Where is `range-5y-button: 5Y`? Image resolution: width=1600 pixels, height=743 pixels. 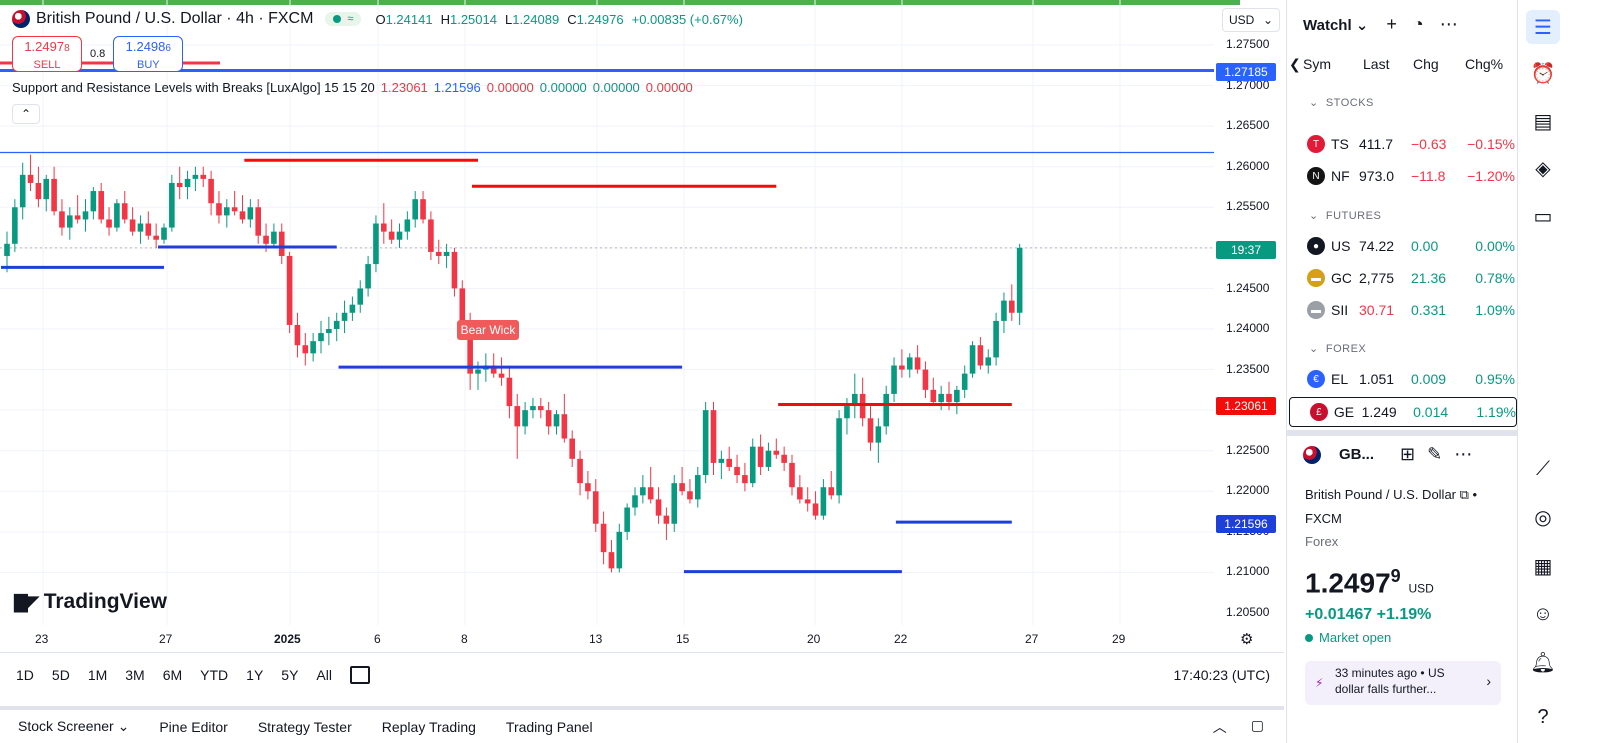 range-5y-button: 5Y is located at coordinates (290, 674).